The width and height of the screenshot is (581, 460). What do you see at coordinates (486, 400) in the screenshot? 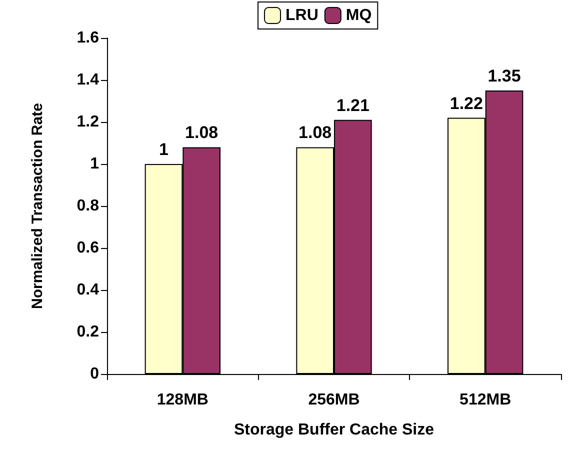
I see `x-tick-label: 512MB` at bounding box center [486, 400].